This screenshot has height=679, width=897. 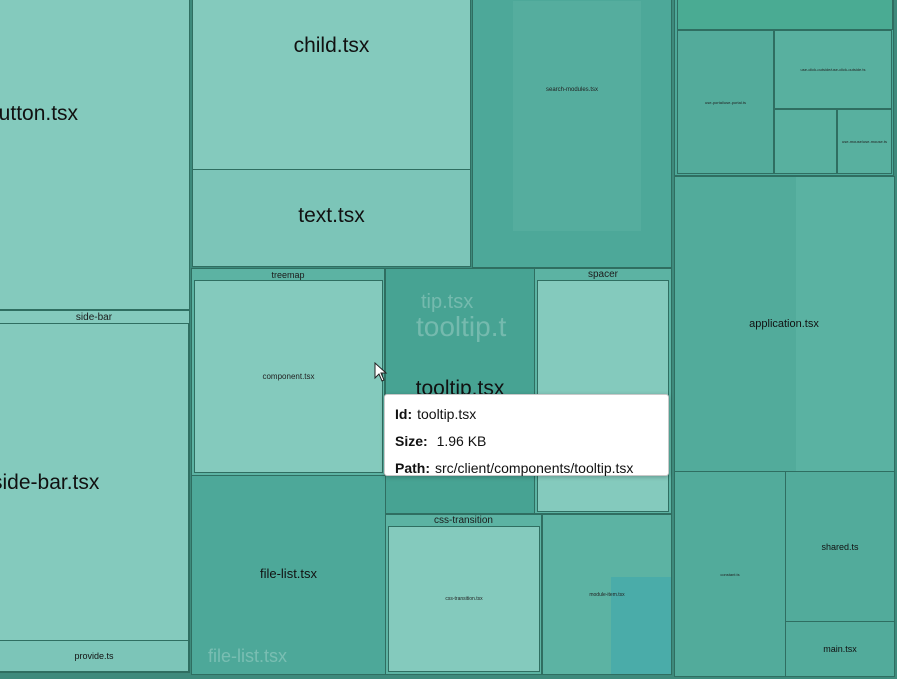 What do you see at coordinates (785, 15) in the screenshot?
I see `tile-hooks-top` at bounding box center [785, 15].